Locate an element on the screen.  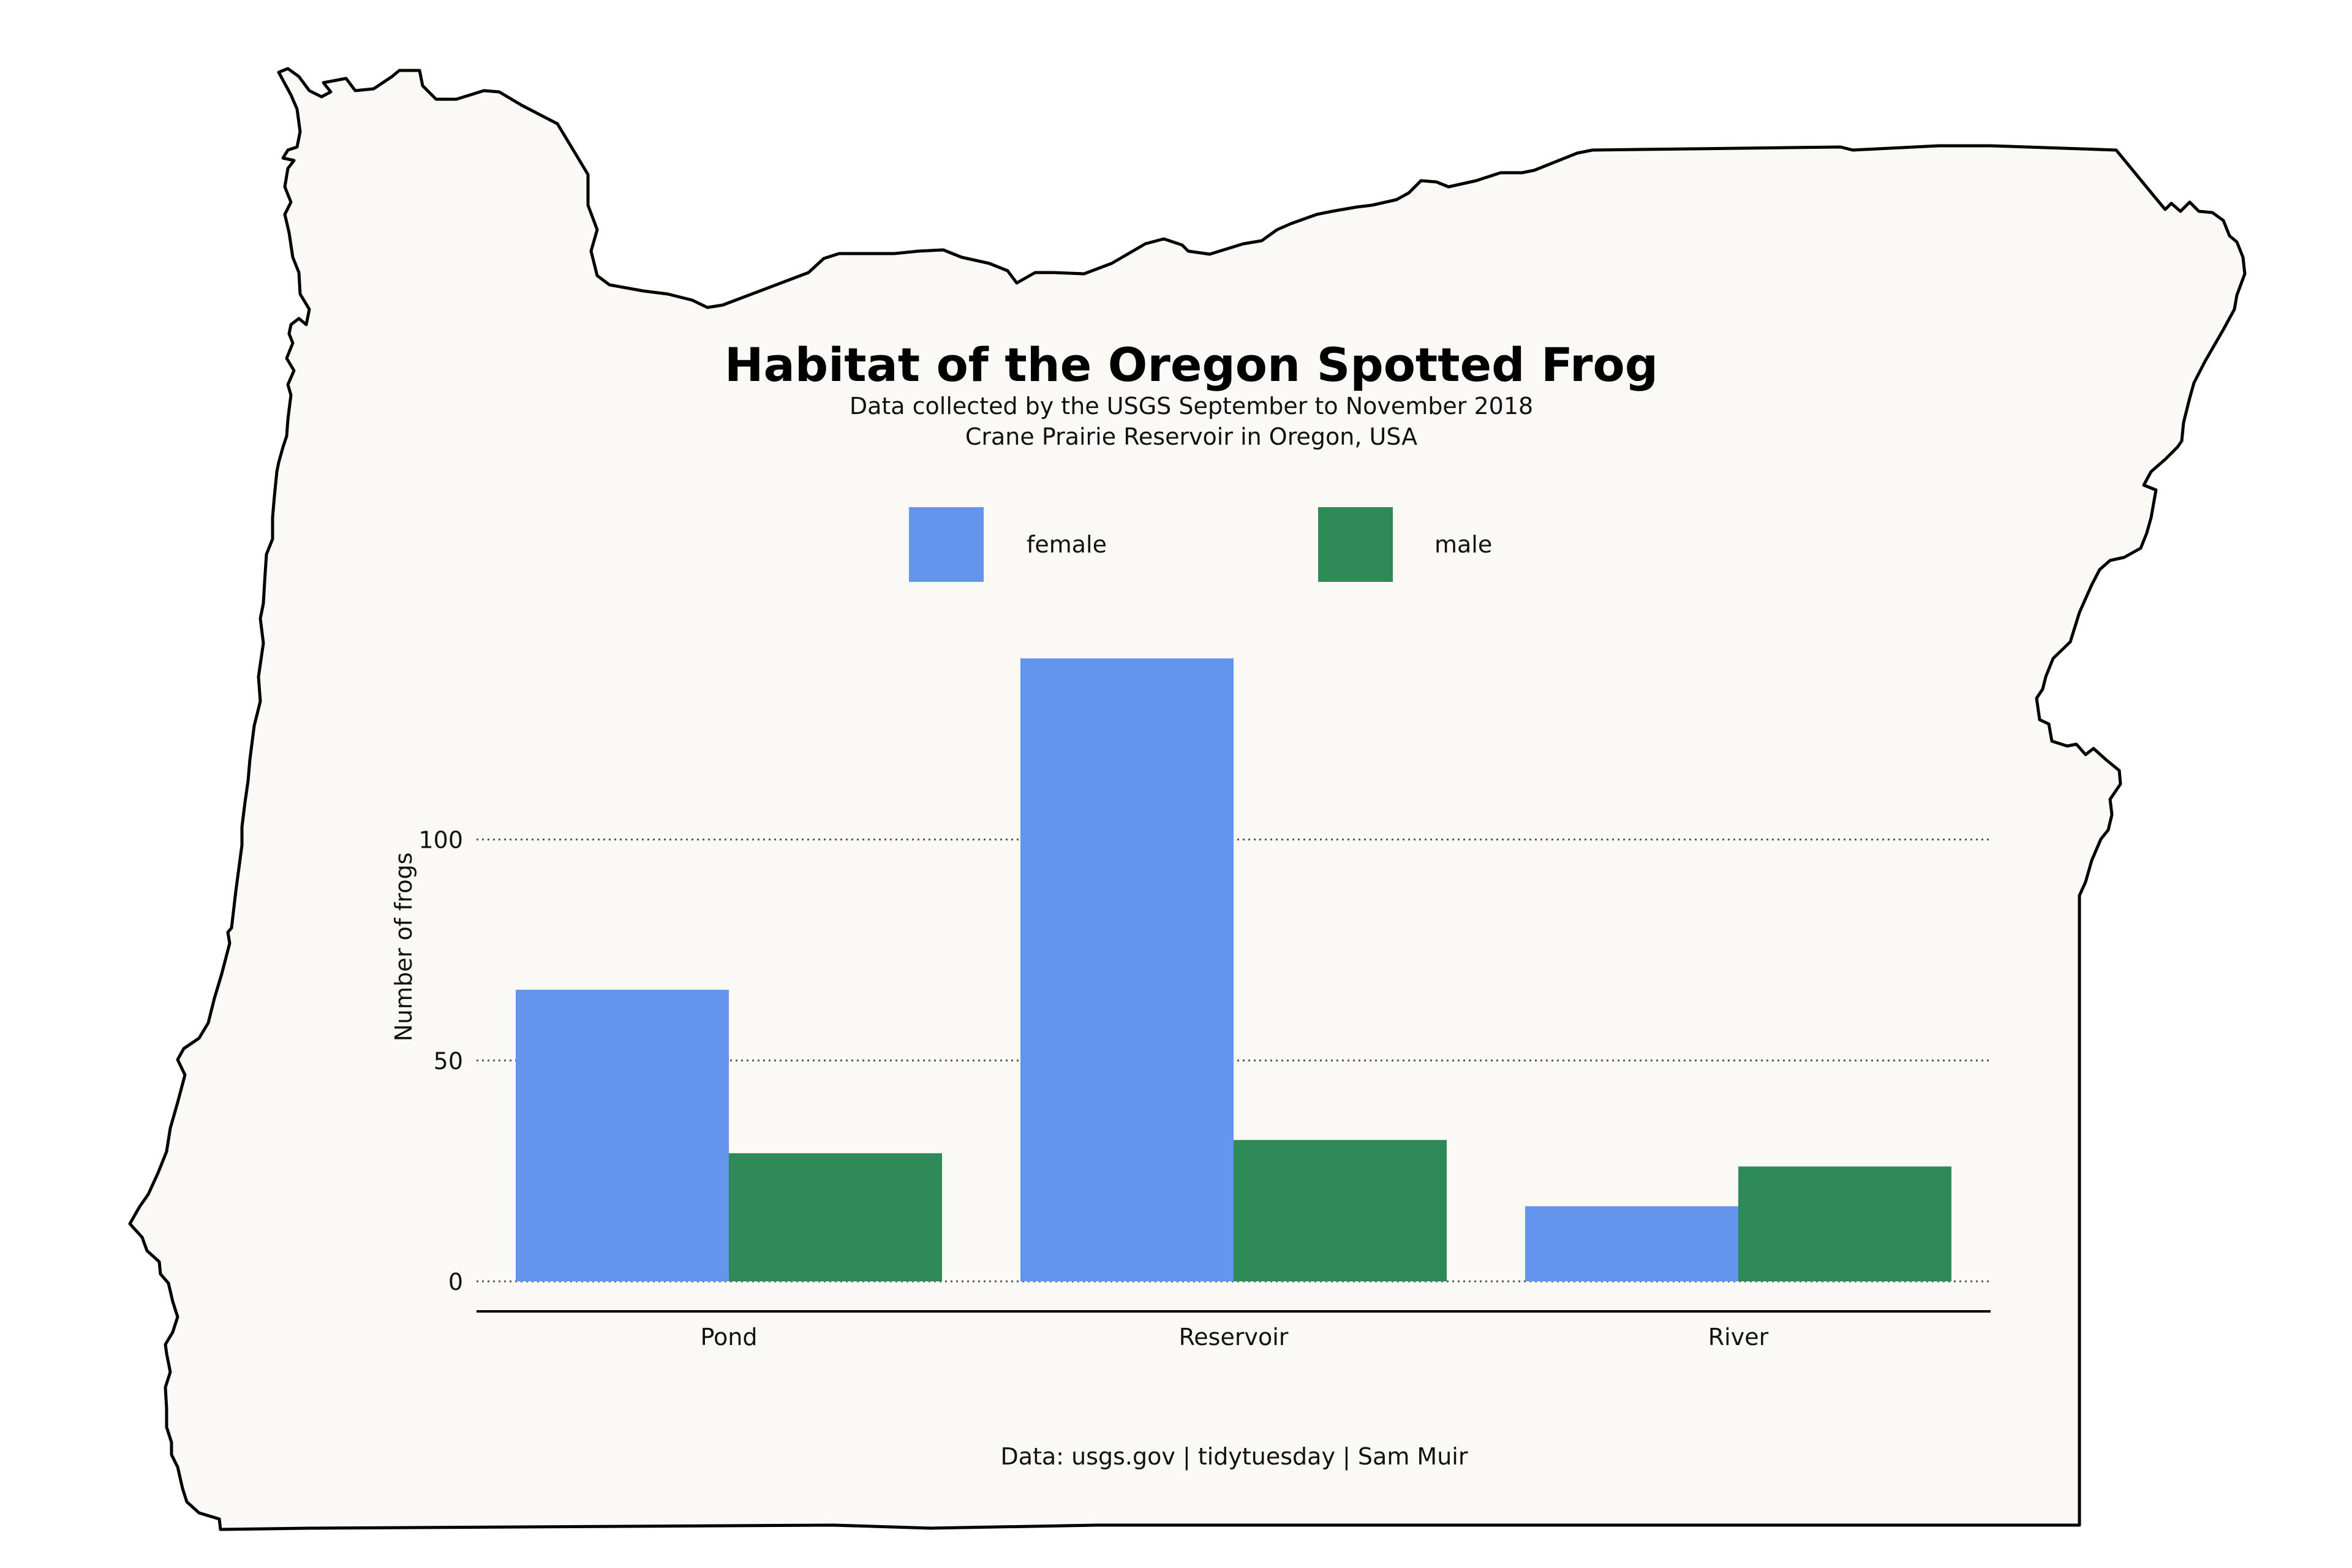
y-tick-label: 100 is located at coordinates (441, 840).